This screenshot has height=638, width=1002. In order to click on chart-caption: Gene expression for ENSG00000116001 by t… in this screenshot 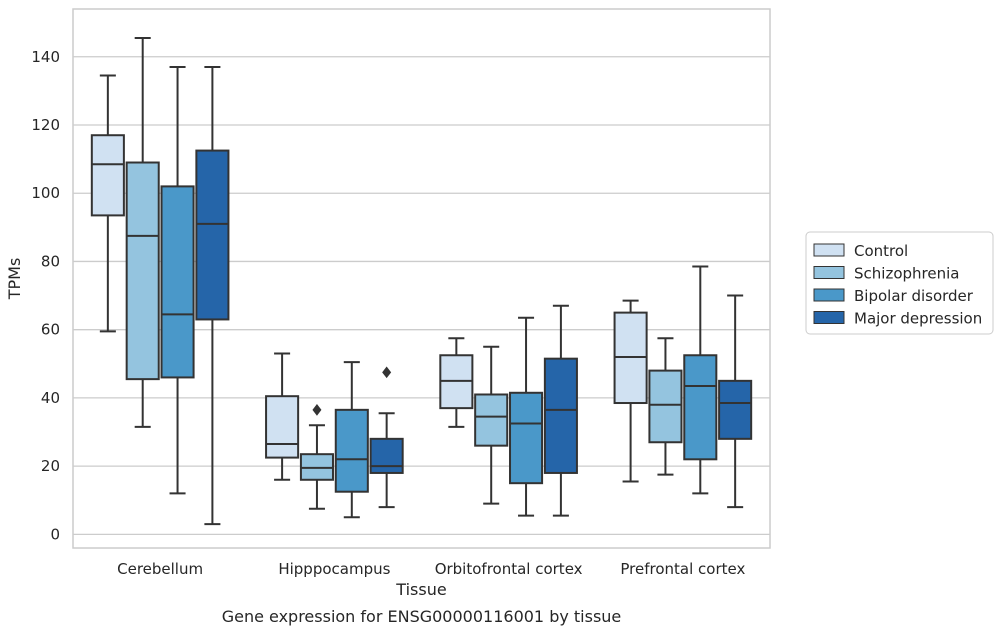, I will do `click(422, 616)`.